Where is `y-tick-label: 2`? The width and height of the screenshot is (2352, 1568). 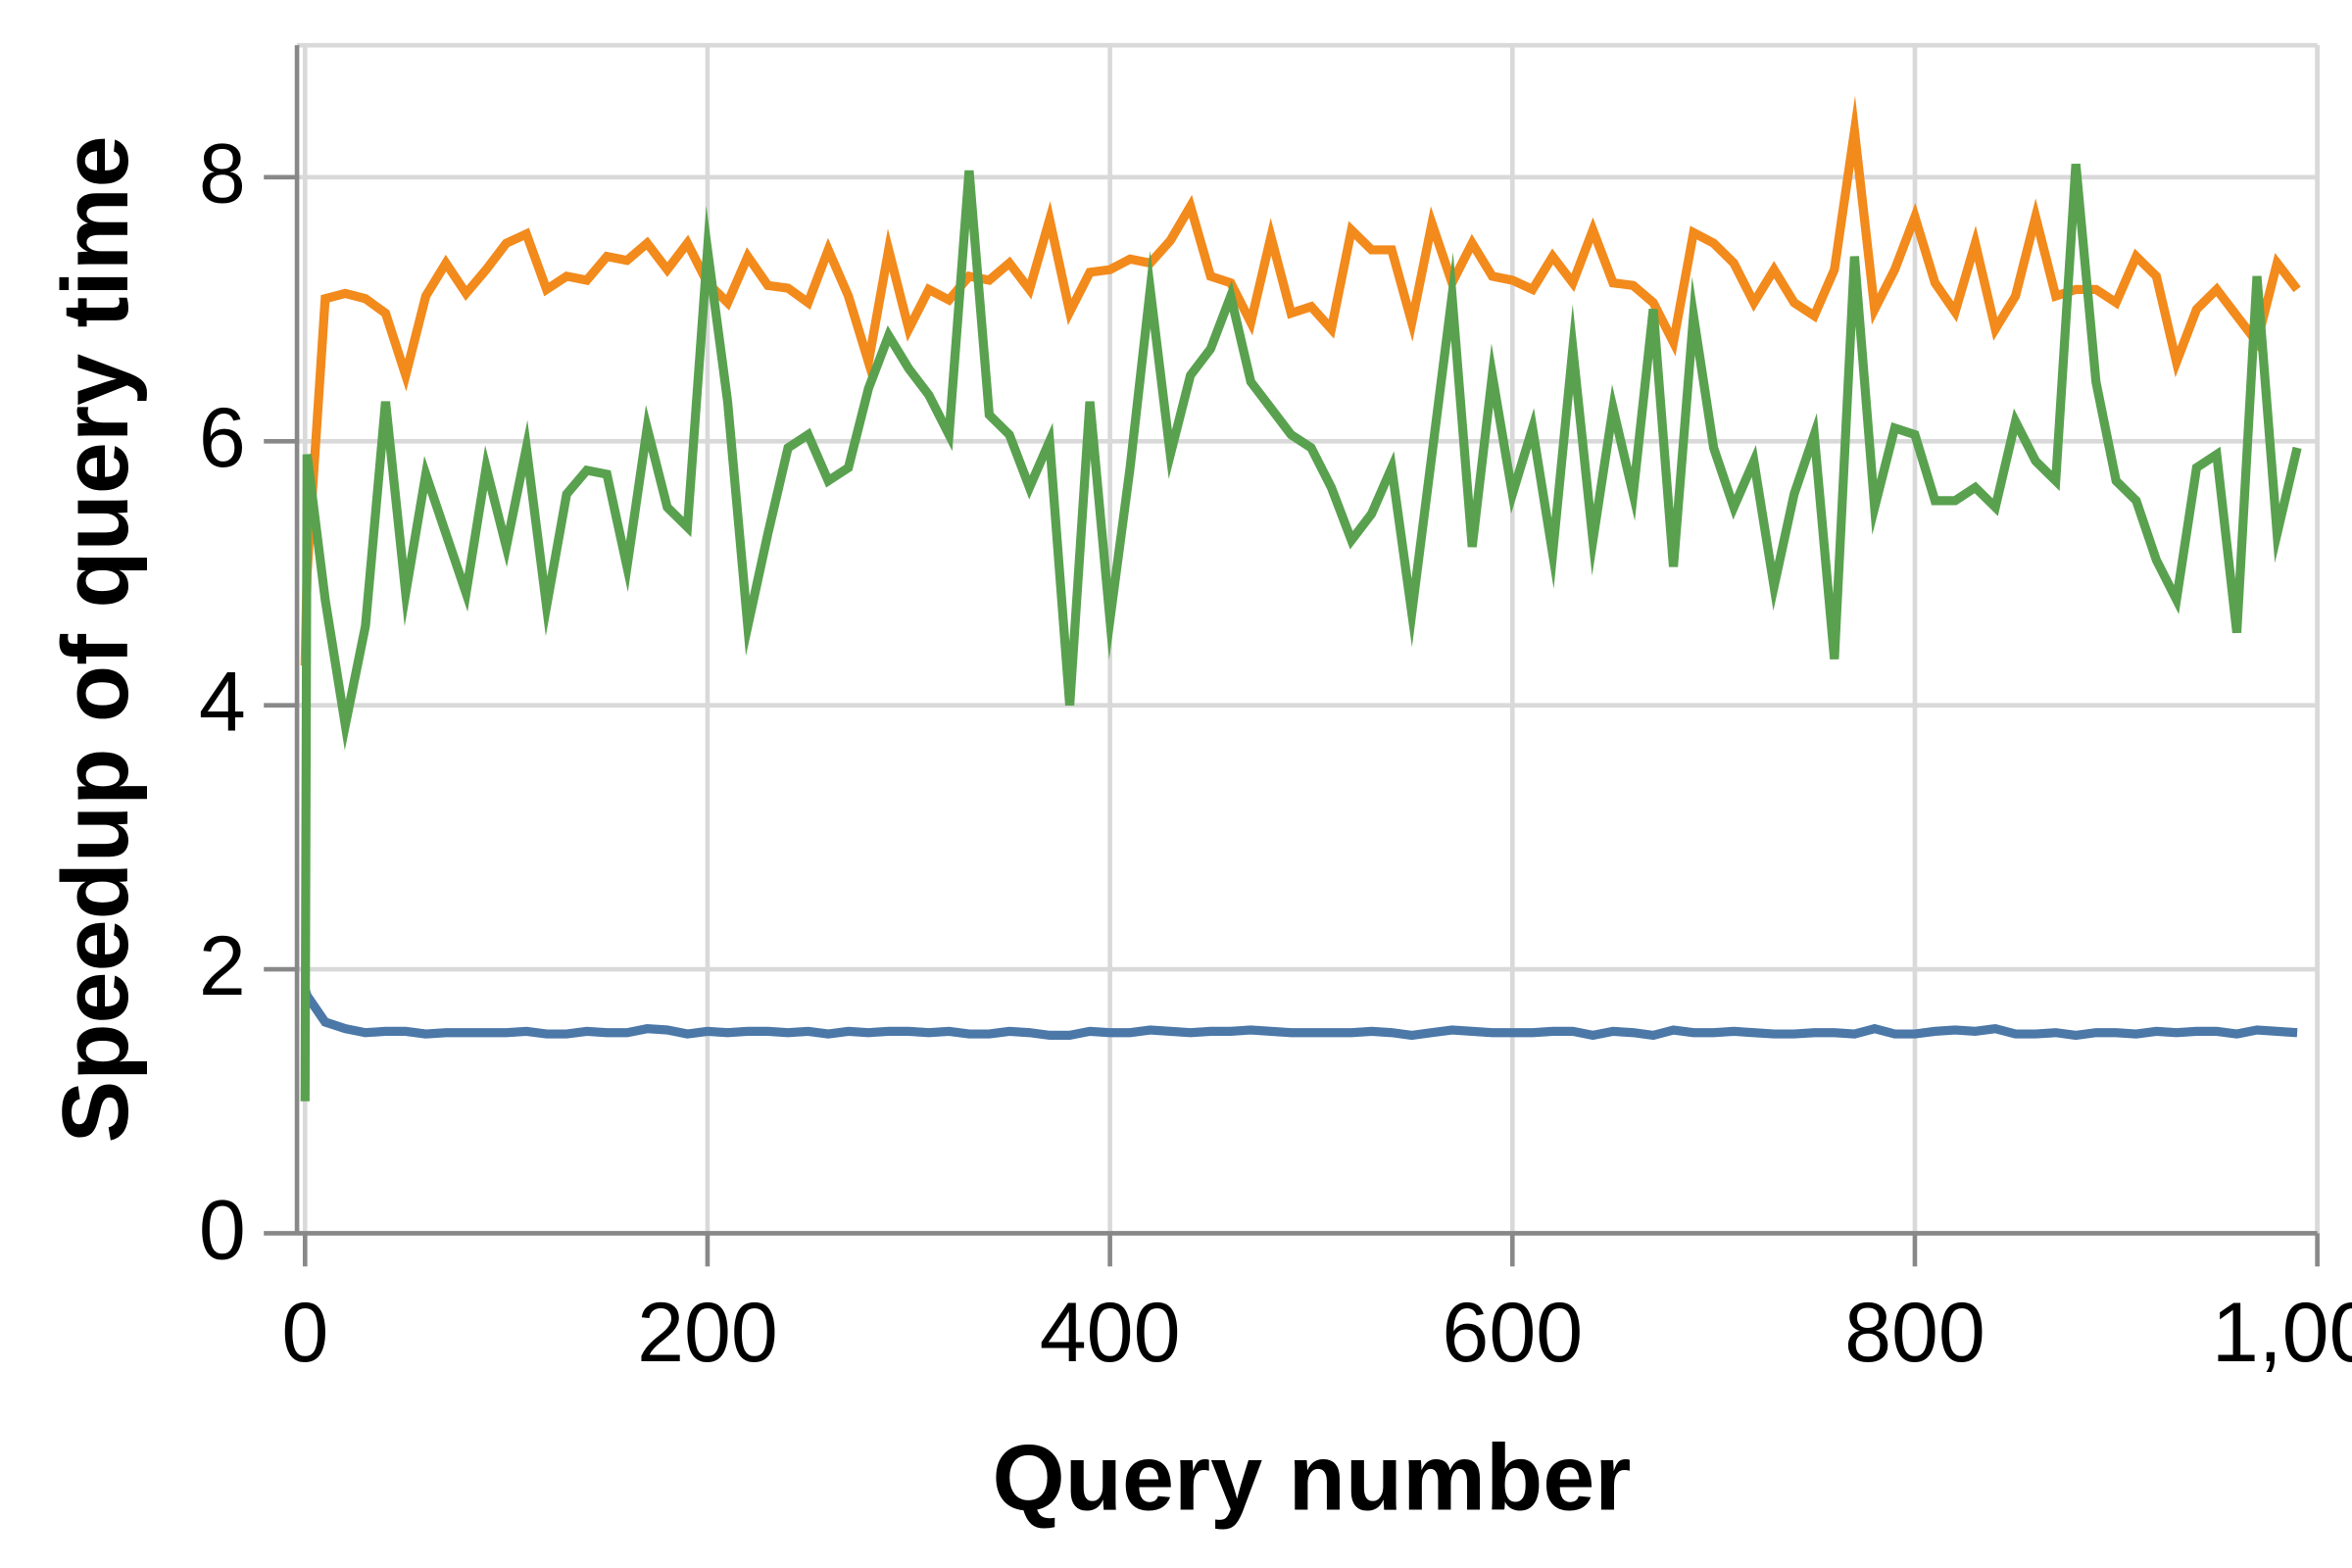 y-tick-label: 2 is located at coordinates (223, 966).